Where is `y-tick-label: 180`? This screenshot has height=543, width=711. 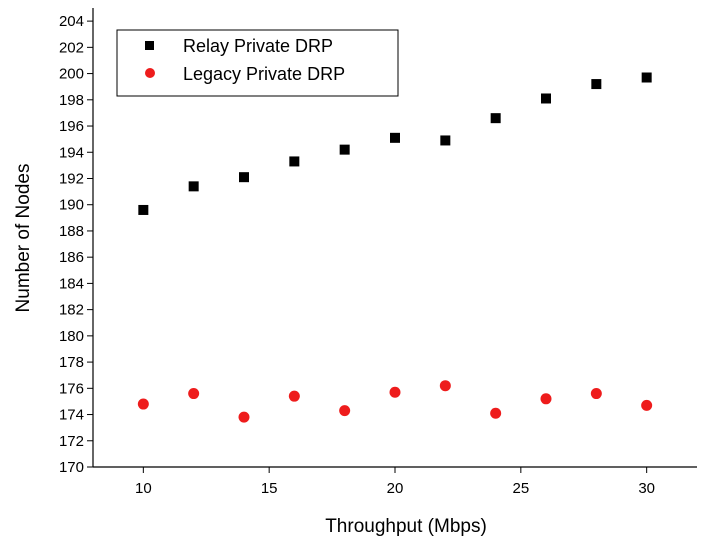 y-tick-label: 180 is located at coordinates (71, 336).